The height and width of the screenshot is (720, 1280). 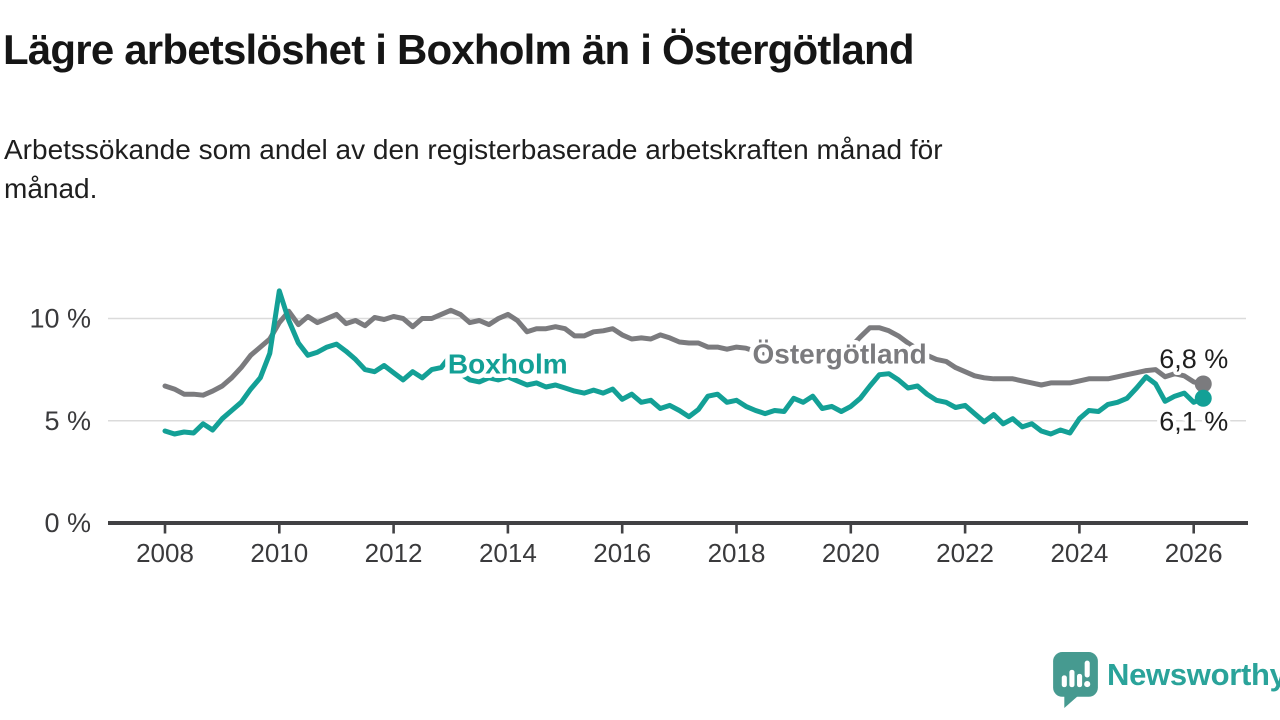 I want to click on series-line-ostergotland, so click(x=684, y=352).